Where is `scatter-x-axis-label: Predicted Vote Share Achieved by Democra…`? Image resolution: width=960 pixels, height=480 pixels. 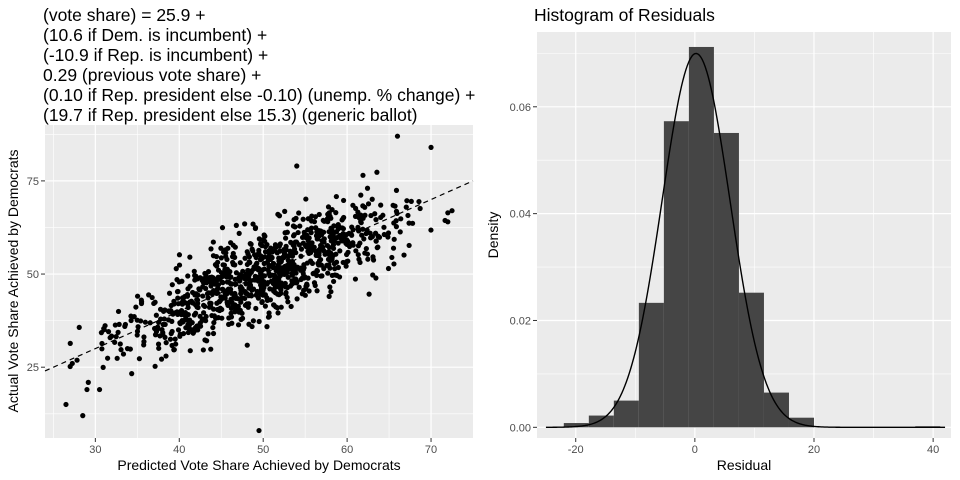
scatter-x-axis-label: Predicted Vote Share Achieved by Democra… is located at coordinates (258, 465).